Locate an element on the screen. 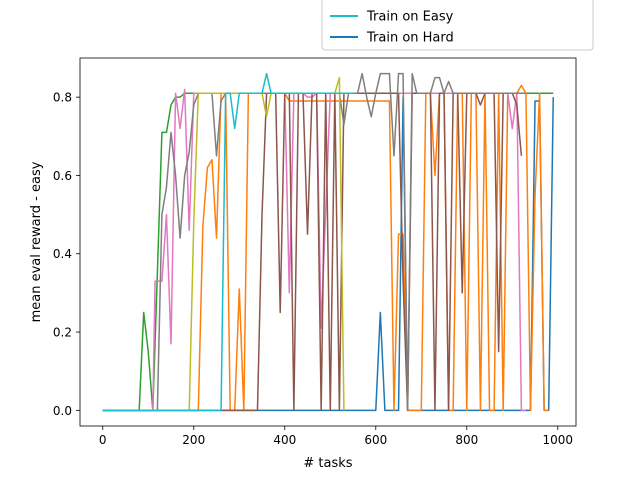 Image resolution: width=640 pixels, height=484 pixels. x-axis-label: # tasks is located at coordinates (327, 463).